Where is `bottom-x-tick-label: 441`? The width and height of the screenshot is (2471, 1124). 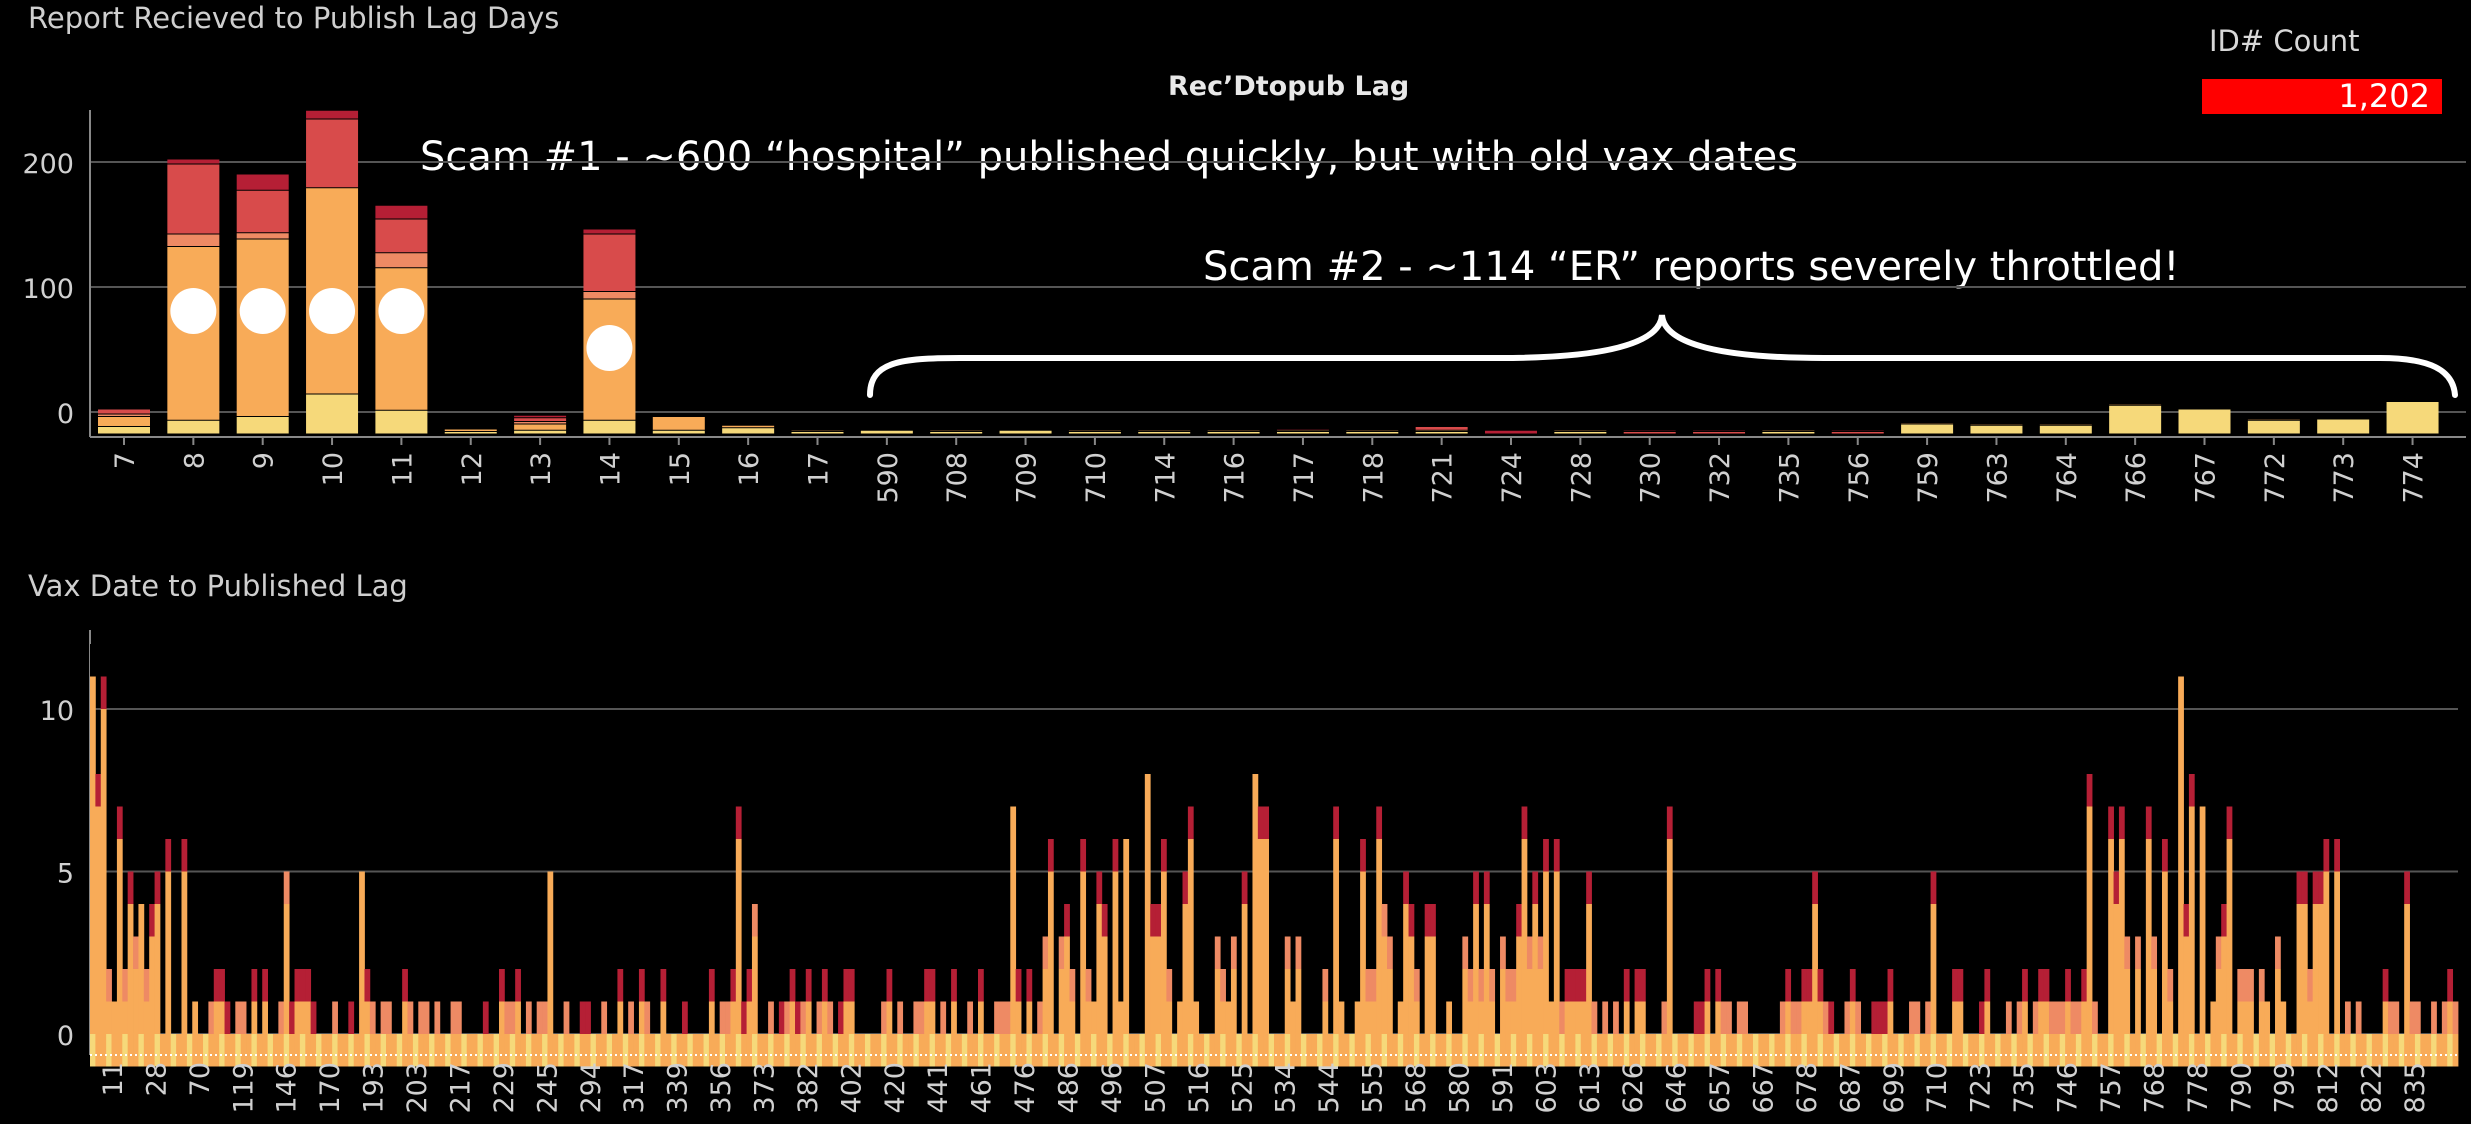
bottom-x-tick-label: 441 is located at coordinates (938, 1088).